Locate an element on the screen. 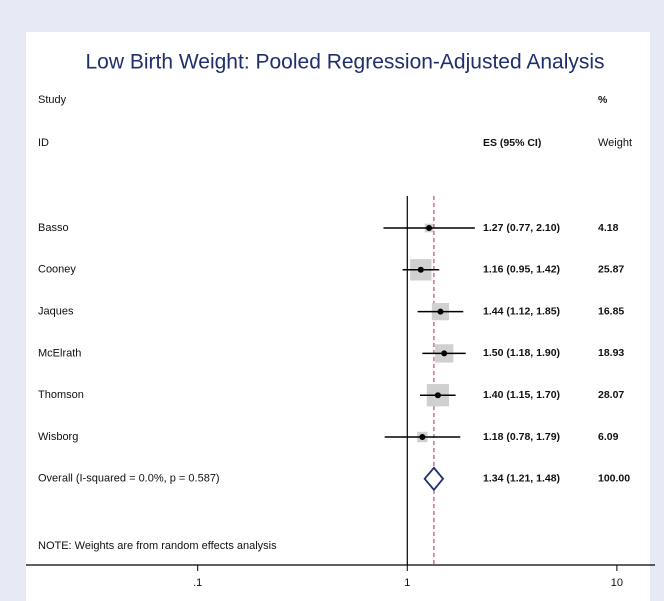 The image size is (664, 601). es-label: 1.18 (0.78, 1.79) is located at coordinates (521, 437).